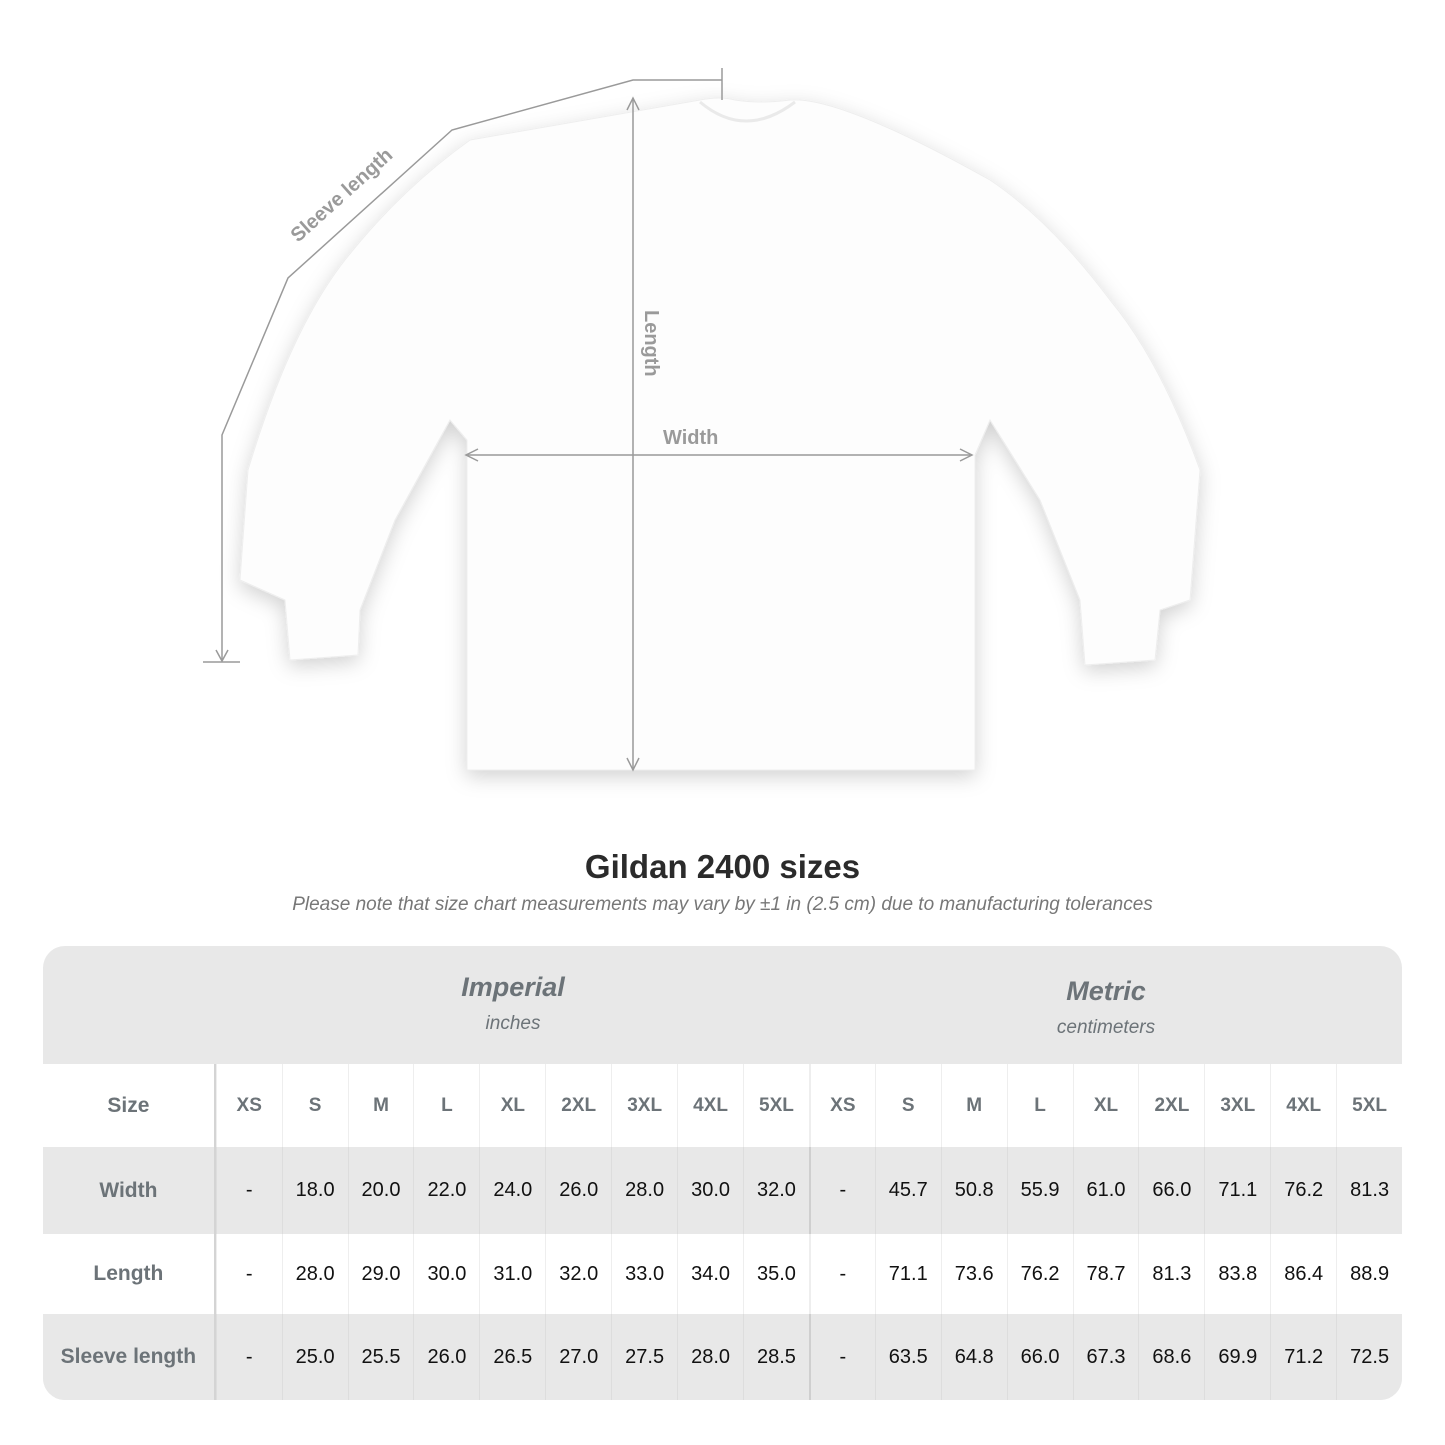 The image size is (1445, 1445). I want to click on size-header-imperial: M, so click(380, 1105).